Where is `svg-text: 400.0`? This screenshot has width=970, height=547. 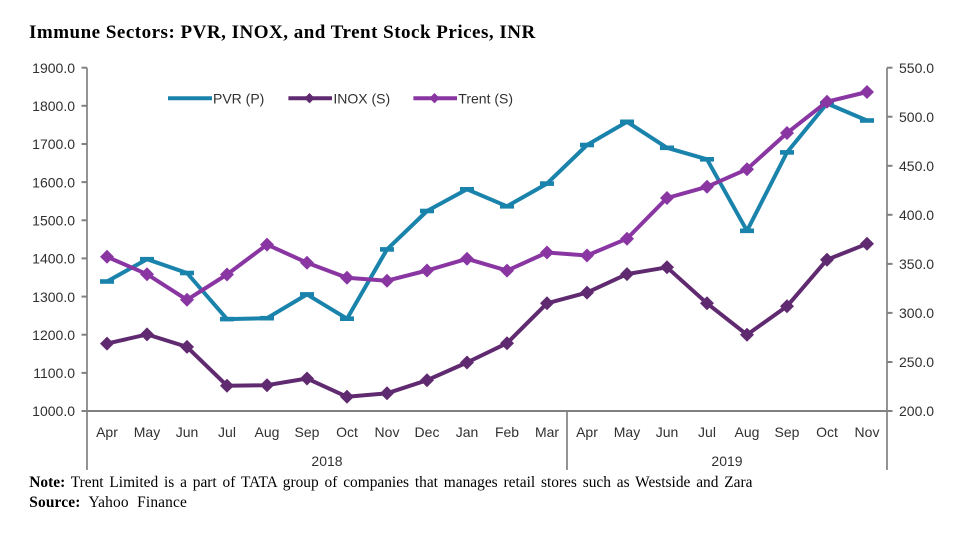
svg-text: 400.0 is located at coordinates (916, 215).